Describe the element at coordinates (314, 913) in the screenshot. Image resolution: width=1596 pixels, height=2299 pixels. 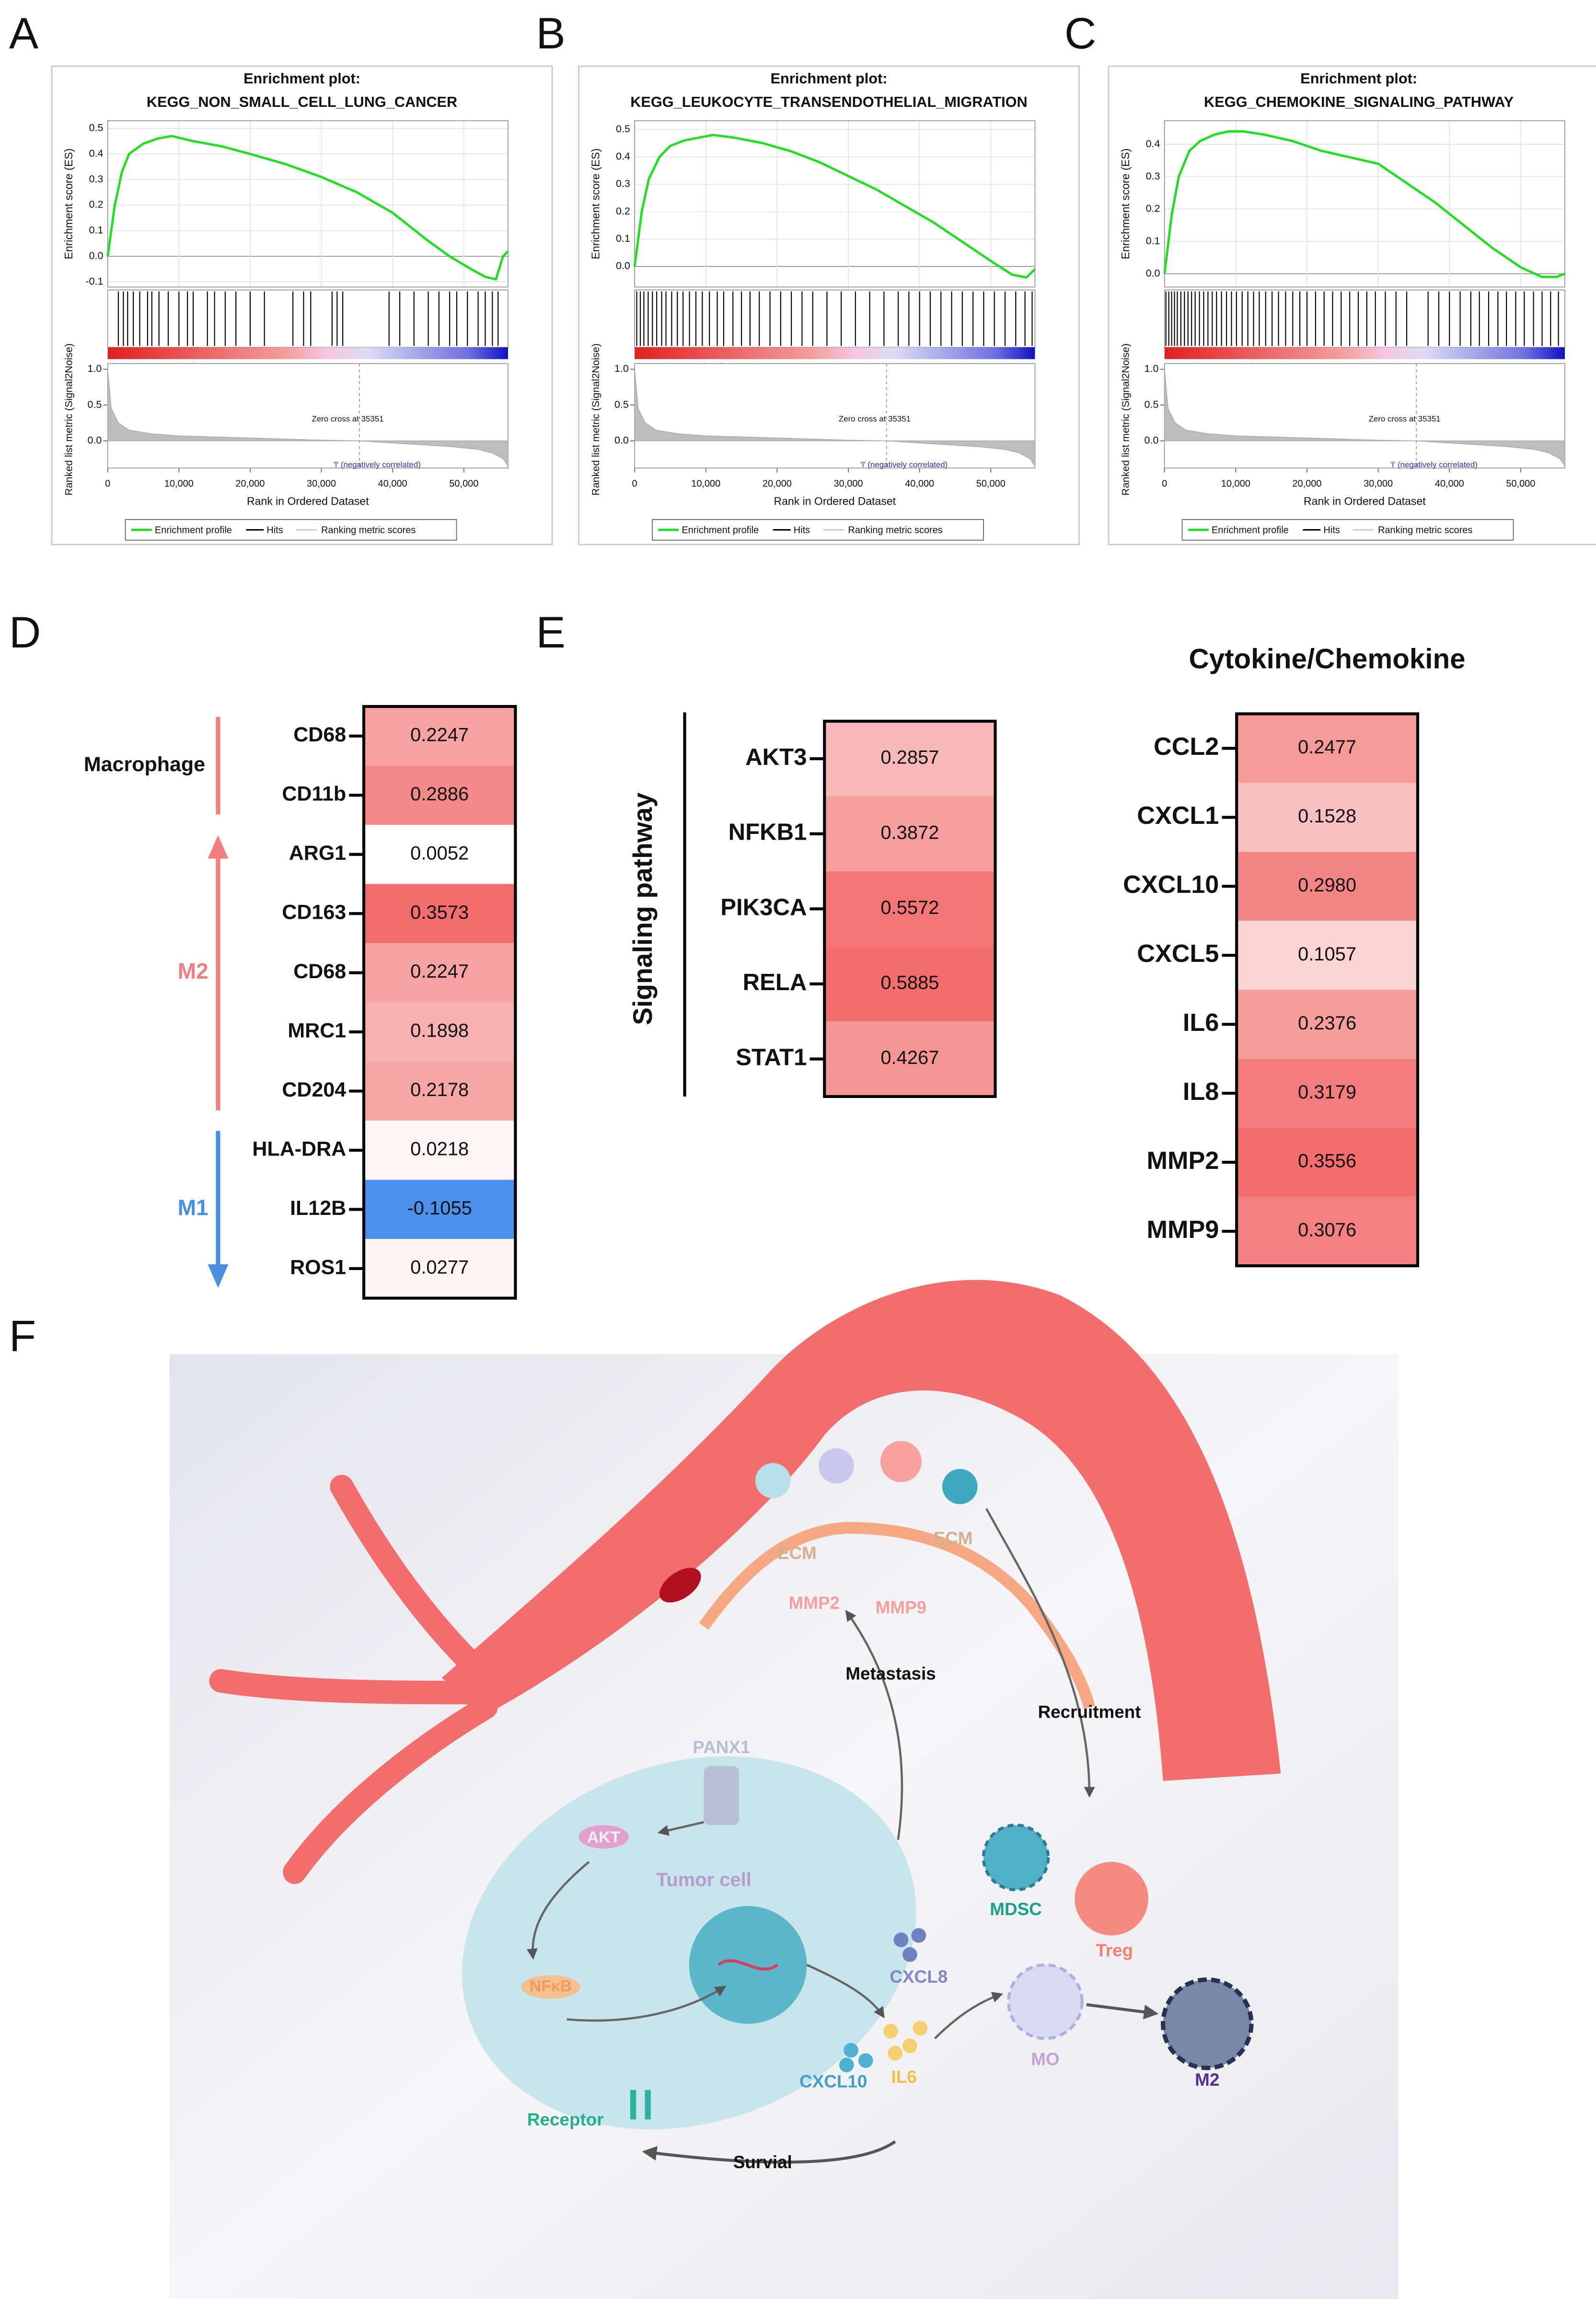
I see `row-label: CD163` at that location.